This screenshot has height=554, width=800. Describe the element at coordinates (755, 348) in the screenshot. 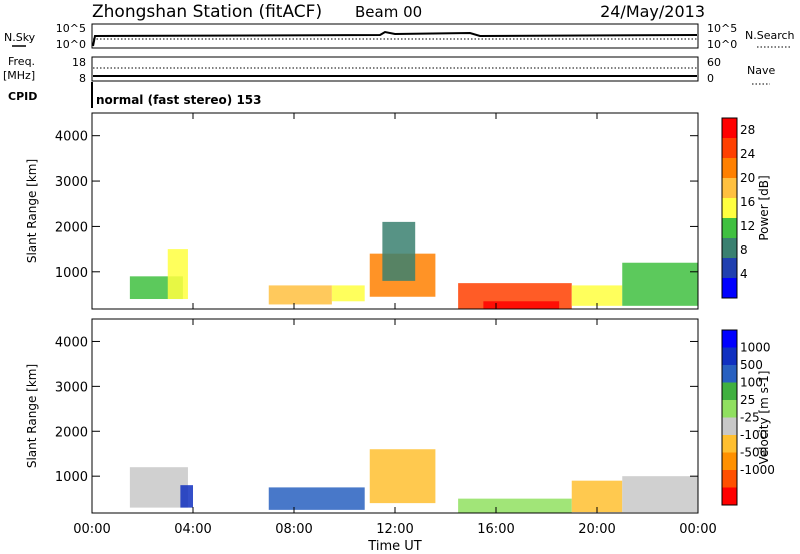

I see `velocity-colorbar-tick-0: 1000` at that location.